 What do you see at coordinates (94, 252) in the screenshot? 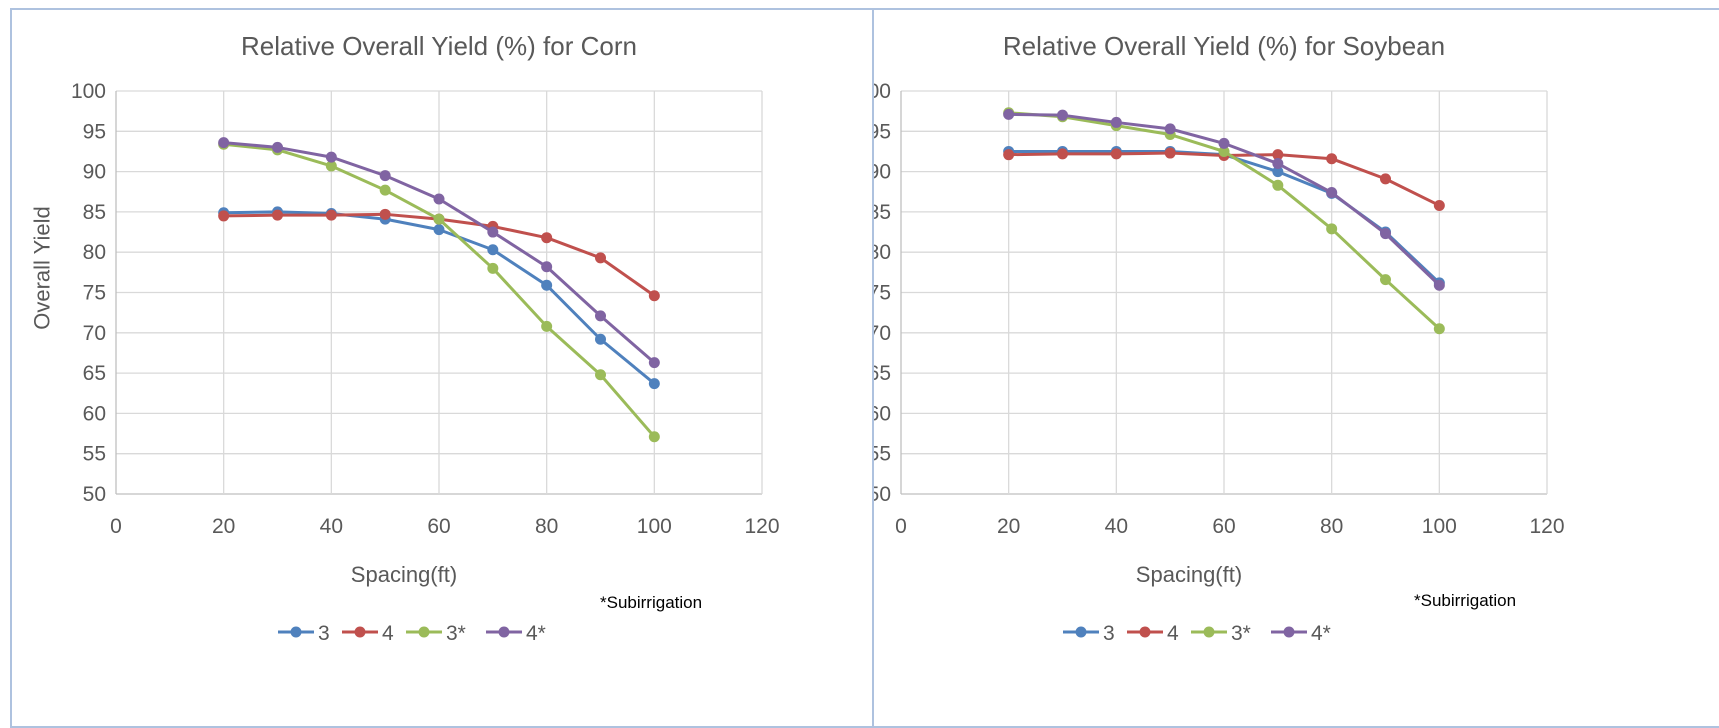
I see `y-tick-label: 80` at bounding box center [94, 252].